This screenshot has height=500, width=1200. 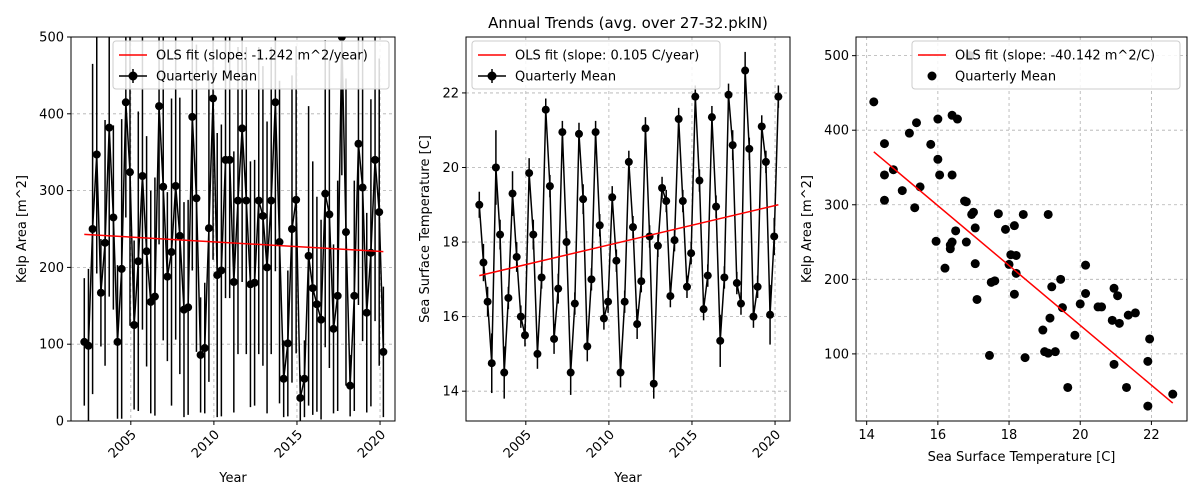 I want to click on x-tick-label: 2020, so click(x=767, y=444).